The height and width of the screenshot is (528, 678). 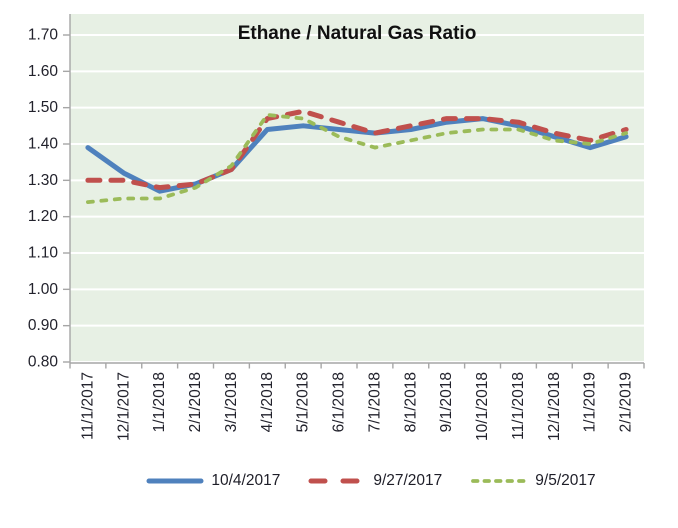 What do you see at coordinates (533, 481) in the screenshot?
I see `legend-item: 9/5/2017` at bounding box center [533, 481].